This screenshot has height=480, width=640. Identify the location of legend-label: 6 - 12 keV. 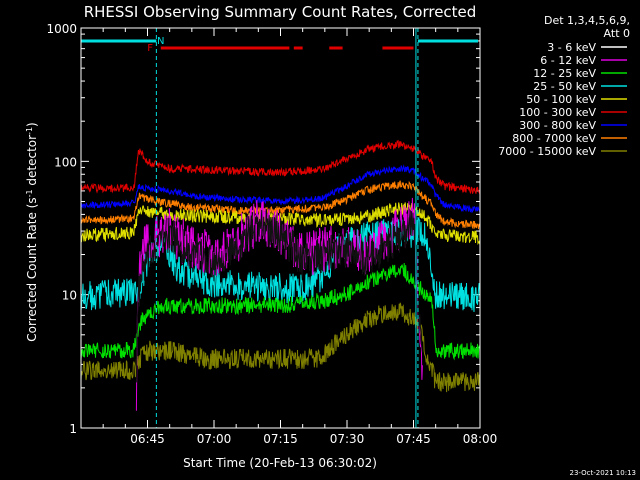
(568, 60).